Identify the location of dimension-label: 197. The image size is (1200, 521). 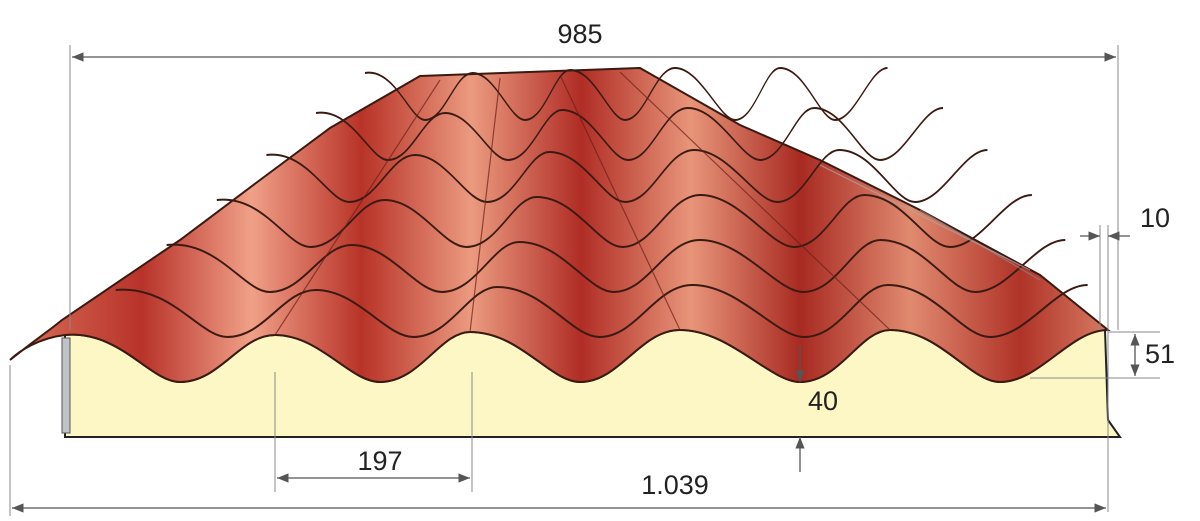
(379, 461).